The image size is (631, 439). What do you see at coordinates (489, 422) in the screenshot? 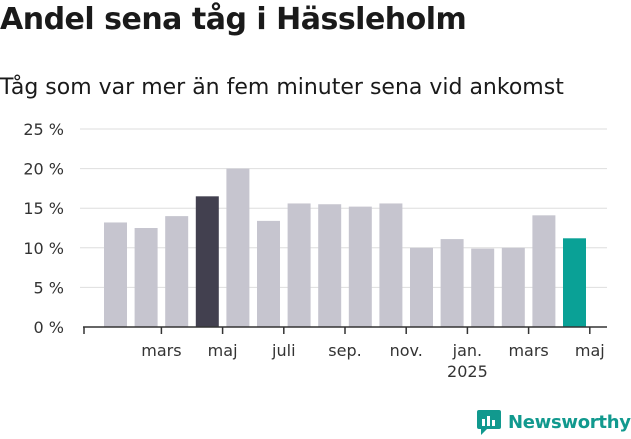
I see `newsworthy-logo-icon` at bounding box center [489, 422].